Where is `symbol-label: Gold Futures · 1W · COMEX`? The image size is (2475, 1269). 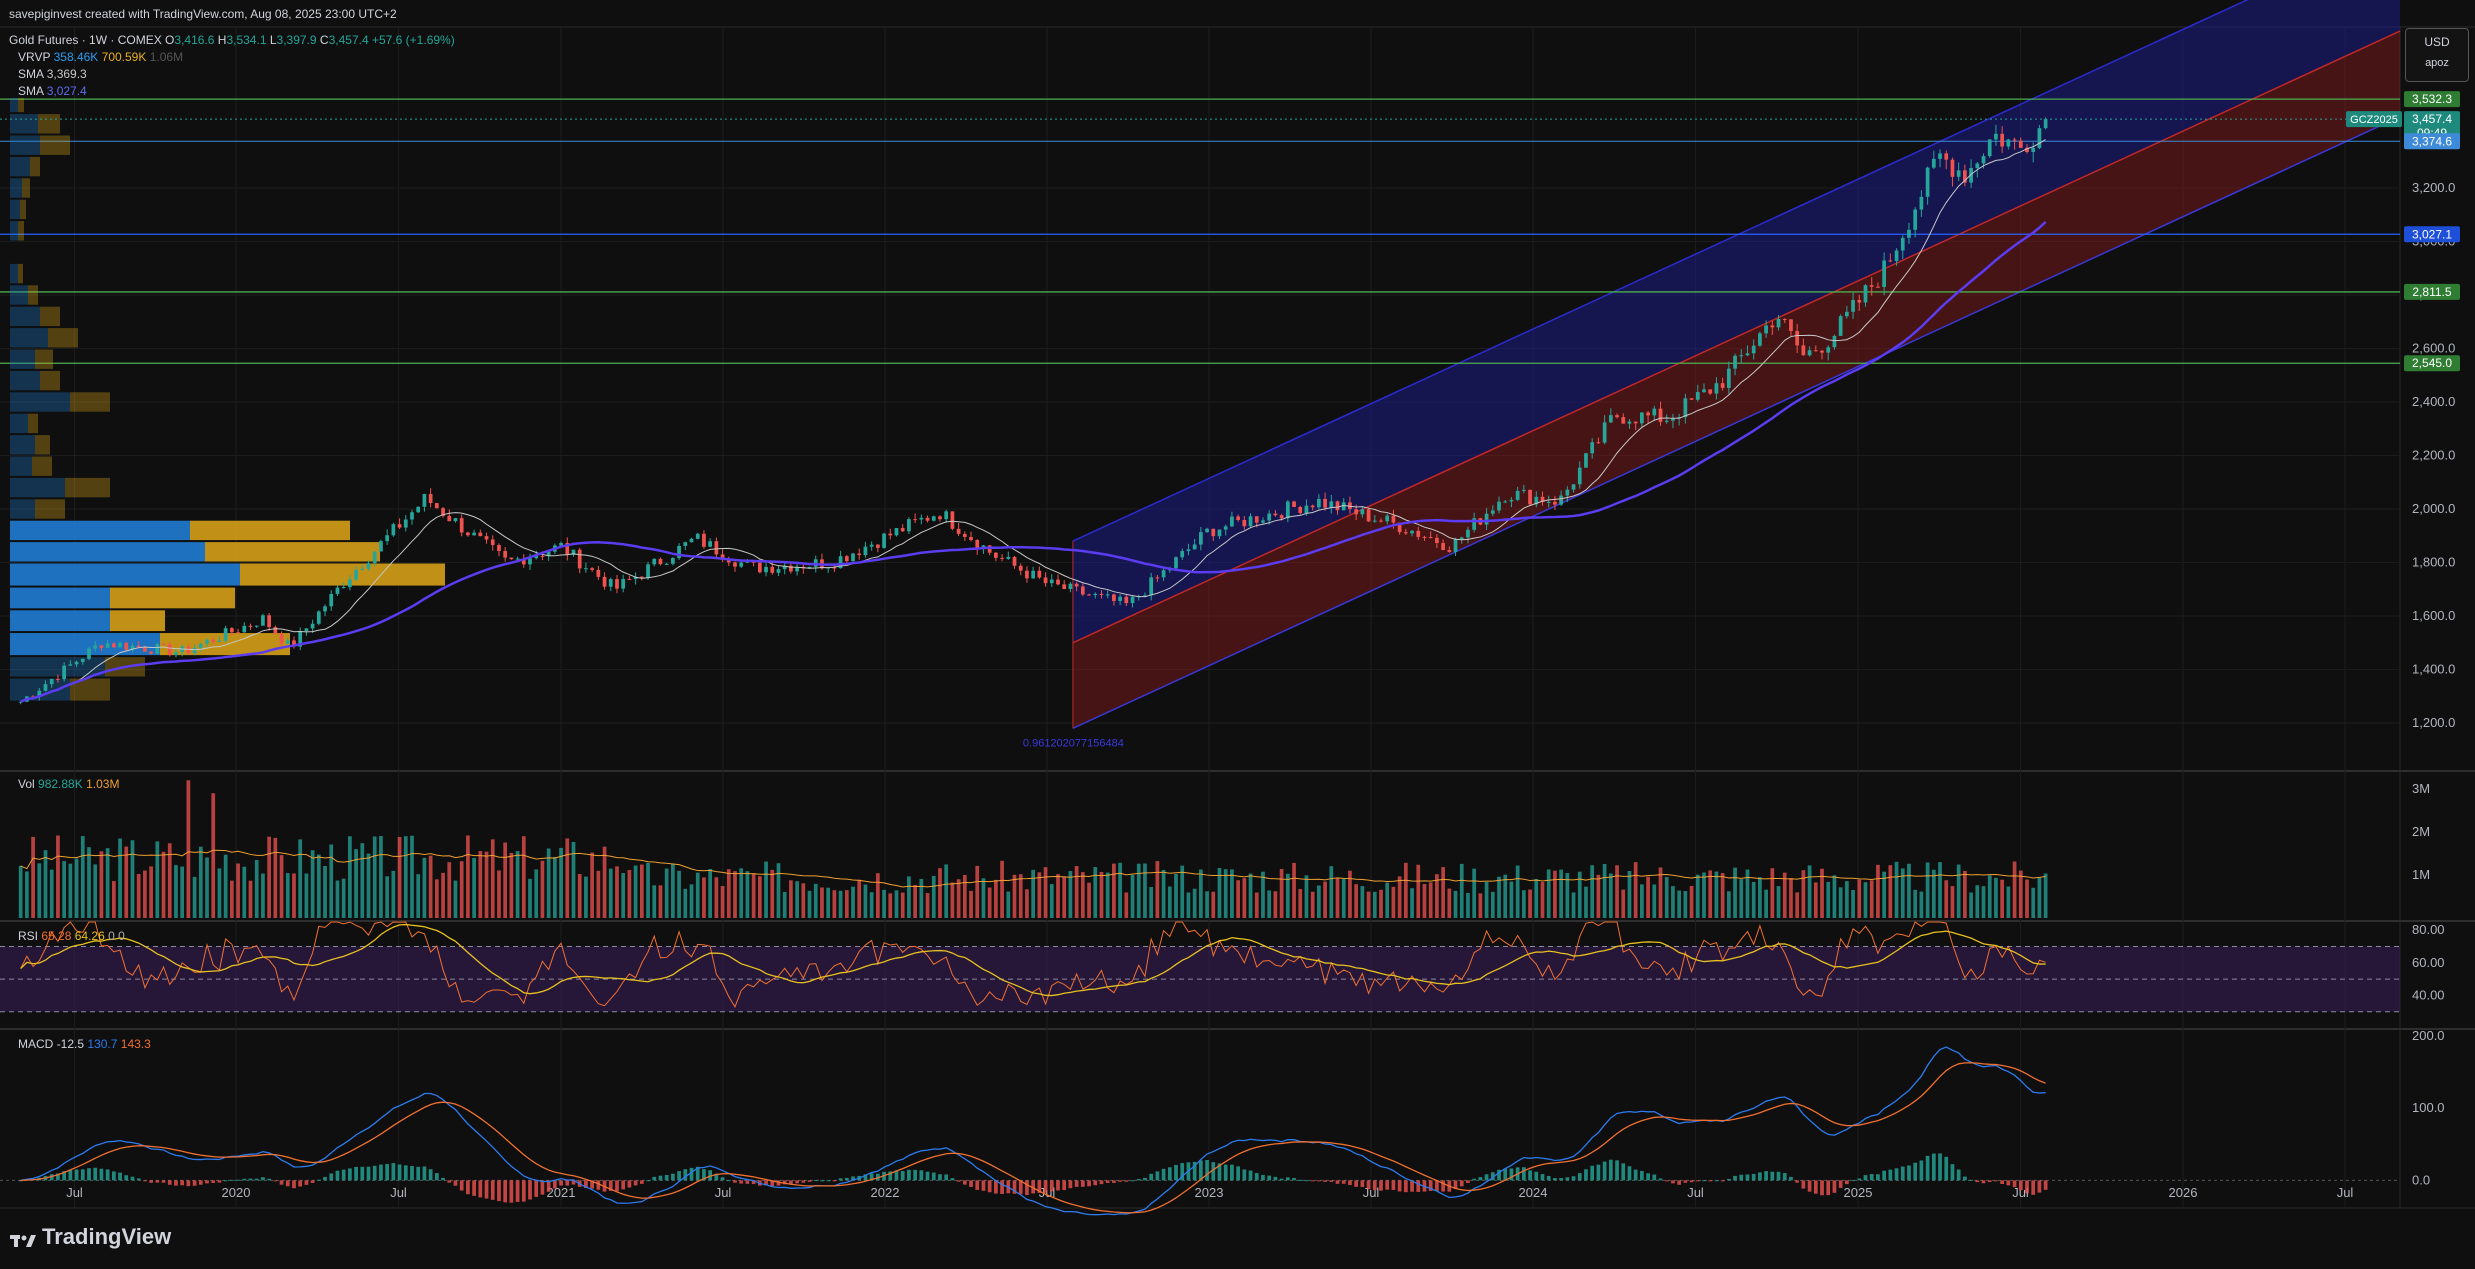
symbol-label: Gold Futures · 1W · COMEX is located at coordinates (85, 40).